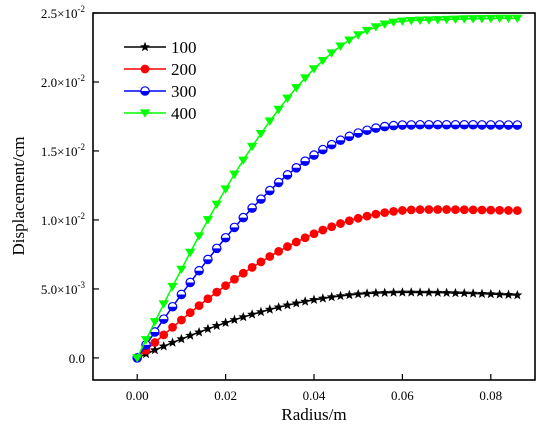  Describe the element at coordinates (59, 151) in the screenshot. I see `y-tick-mantissa: 1.5×10` at that location.